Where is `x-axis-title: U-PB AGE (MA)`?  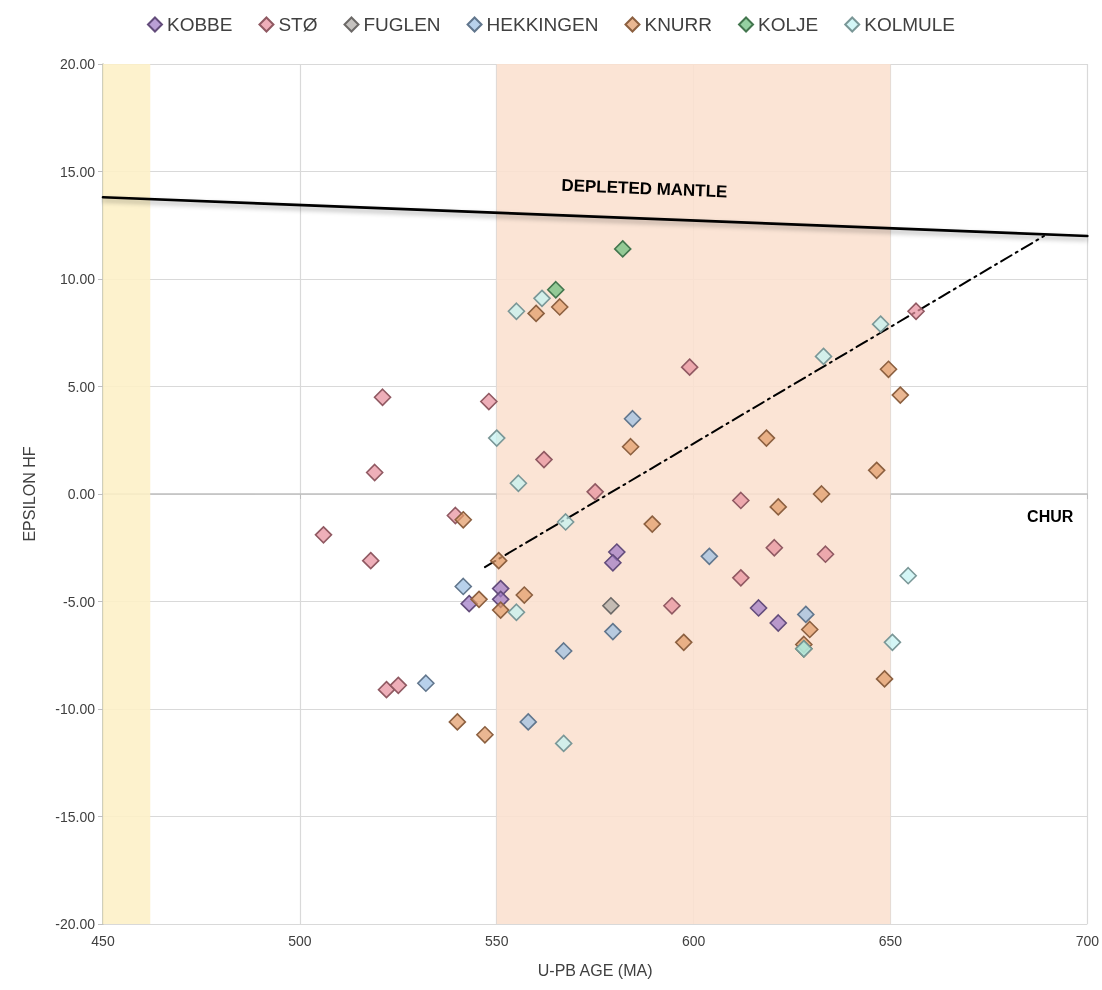 x-axis-title: U-PB AGE (MA) is located at coordinates (595, 970).